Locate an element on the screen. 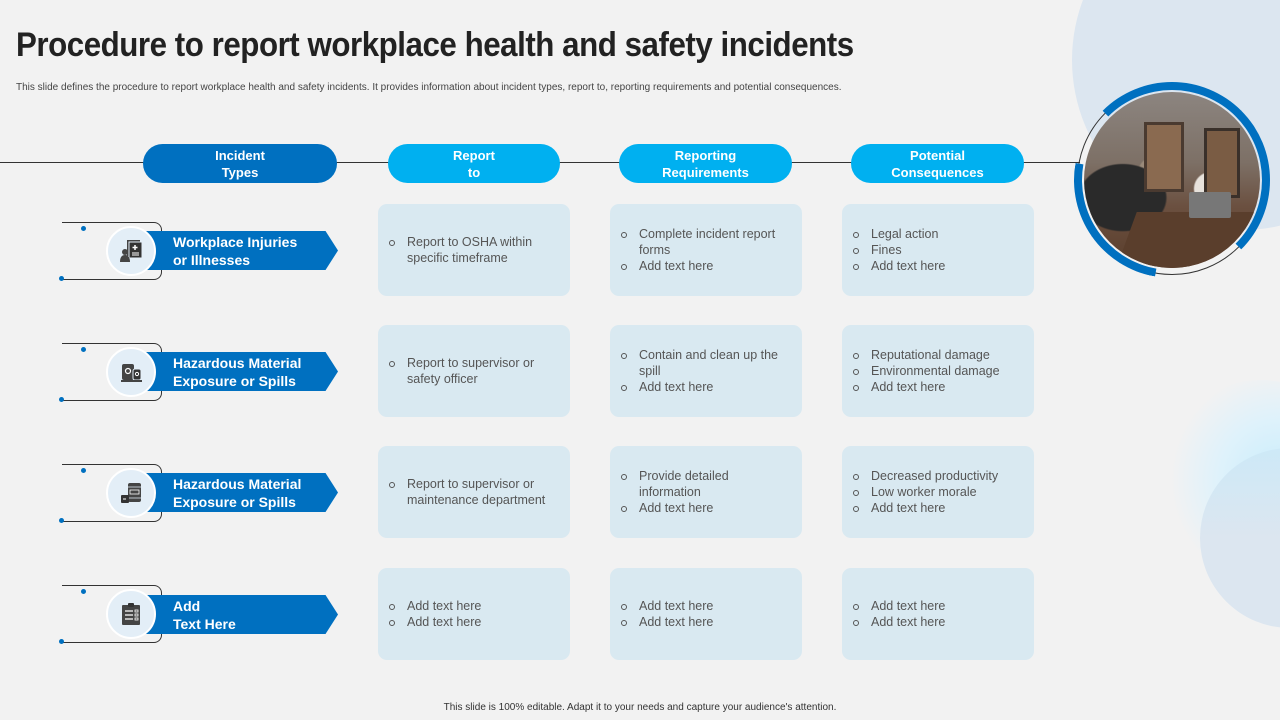 Image resolution: width=1280 pixels, height=720 pixels. header-reporting-requirements: Reporting Requirements is located at coordinates (705, 163).